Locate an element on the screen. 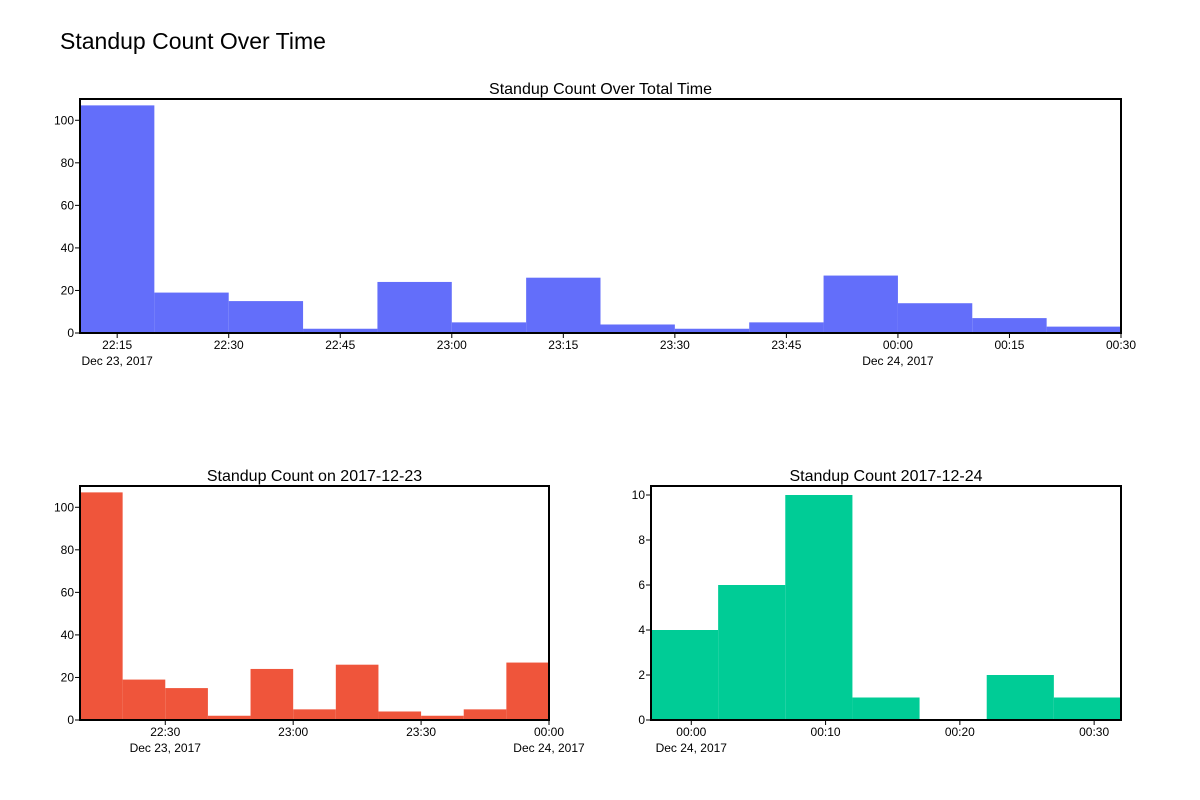  chart2-ytick-label: 20 is located at coordinates (68, 677).